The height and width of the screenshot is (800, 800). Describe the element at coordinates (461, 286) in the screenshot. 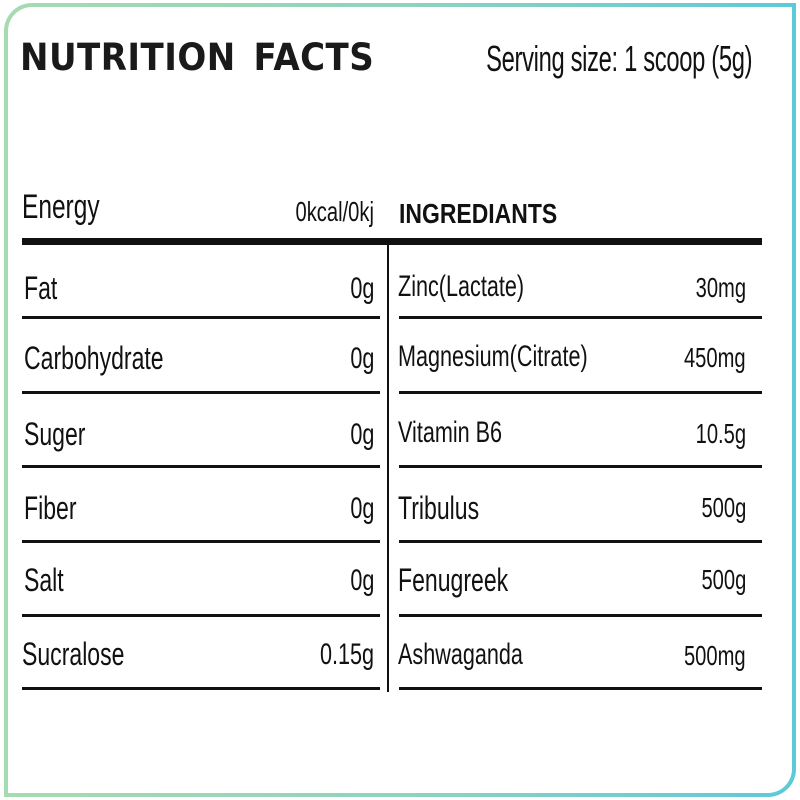

I see `ingredient-label: Zinc(Lactate)` at that location.